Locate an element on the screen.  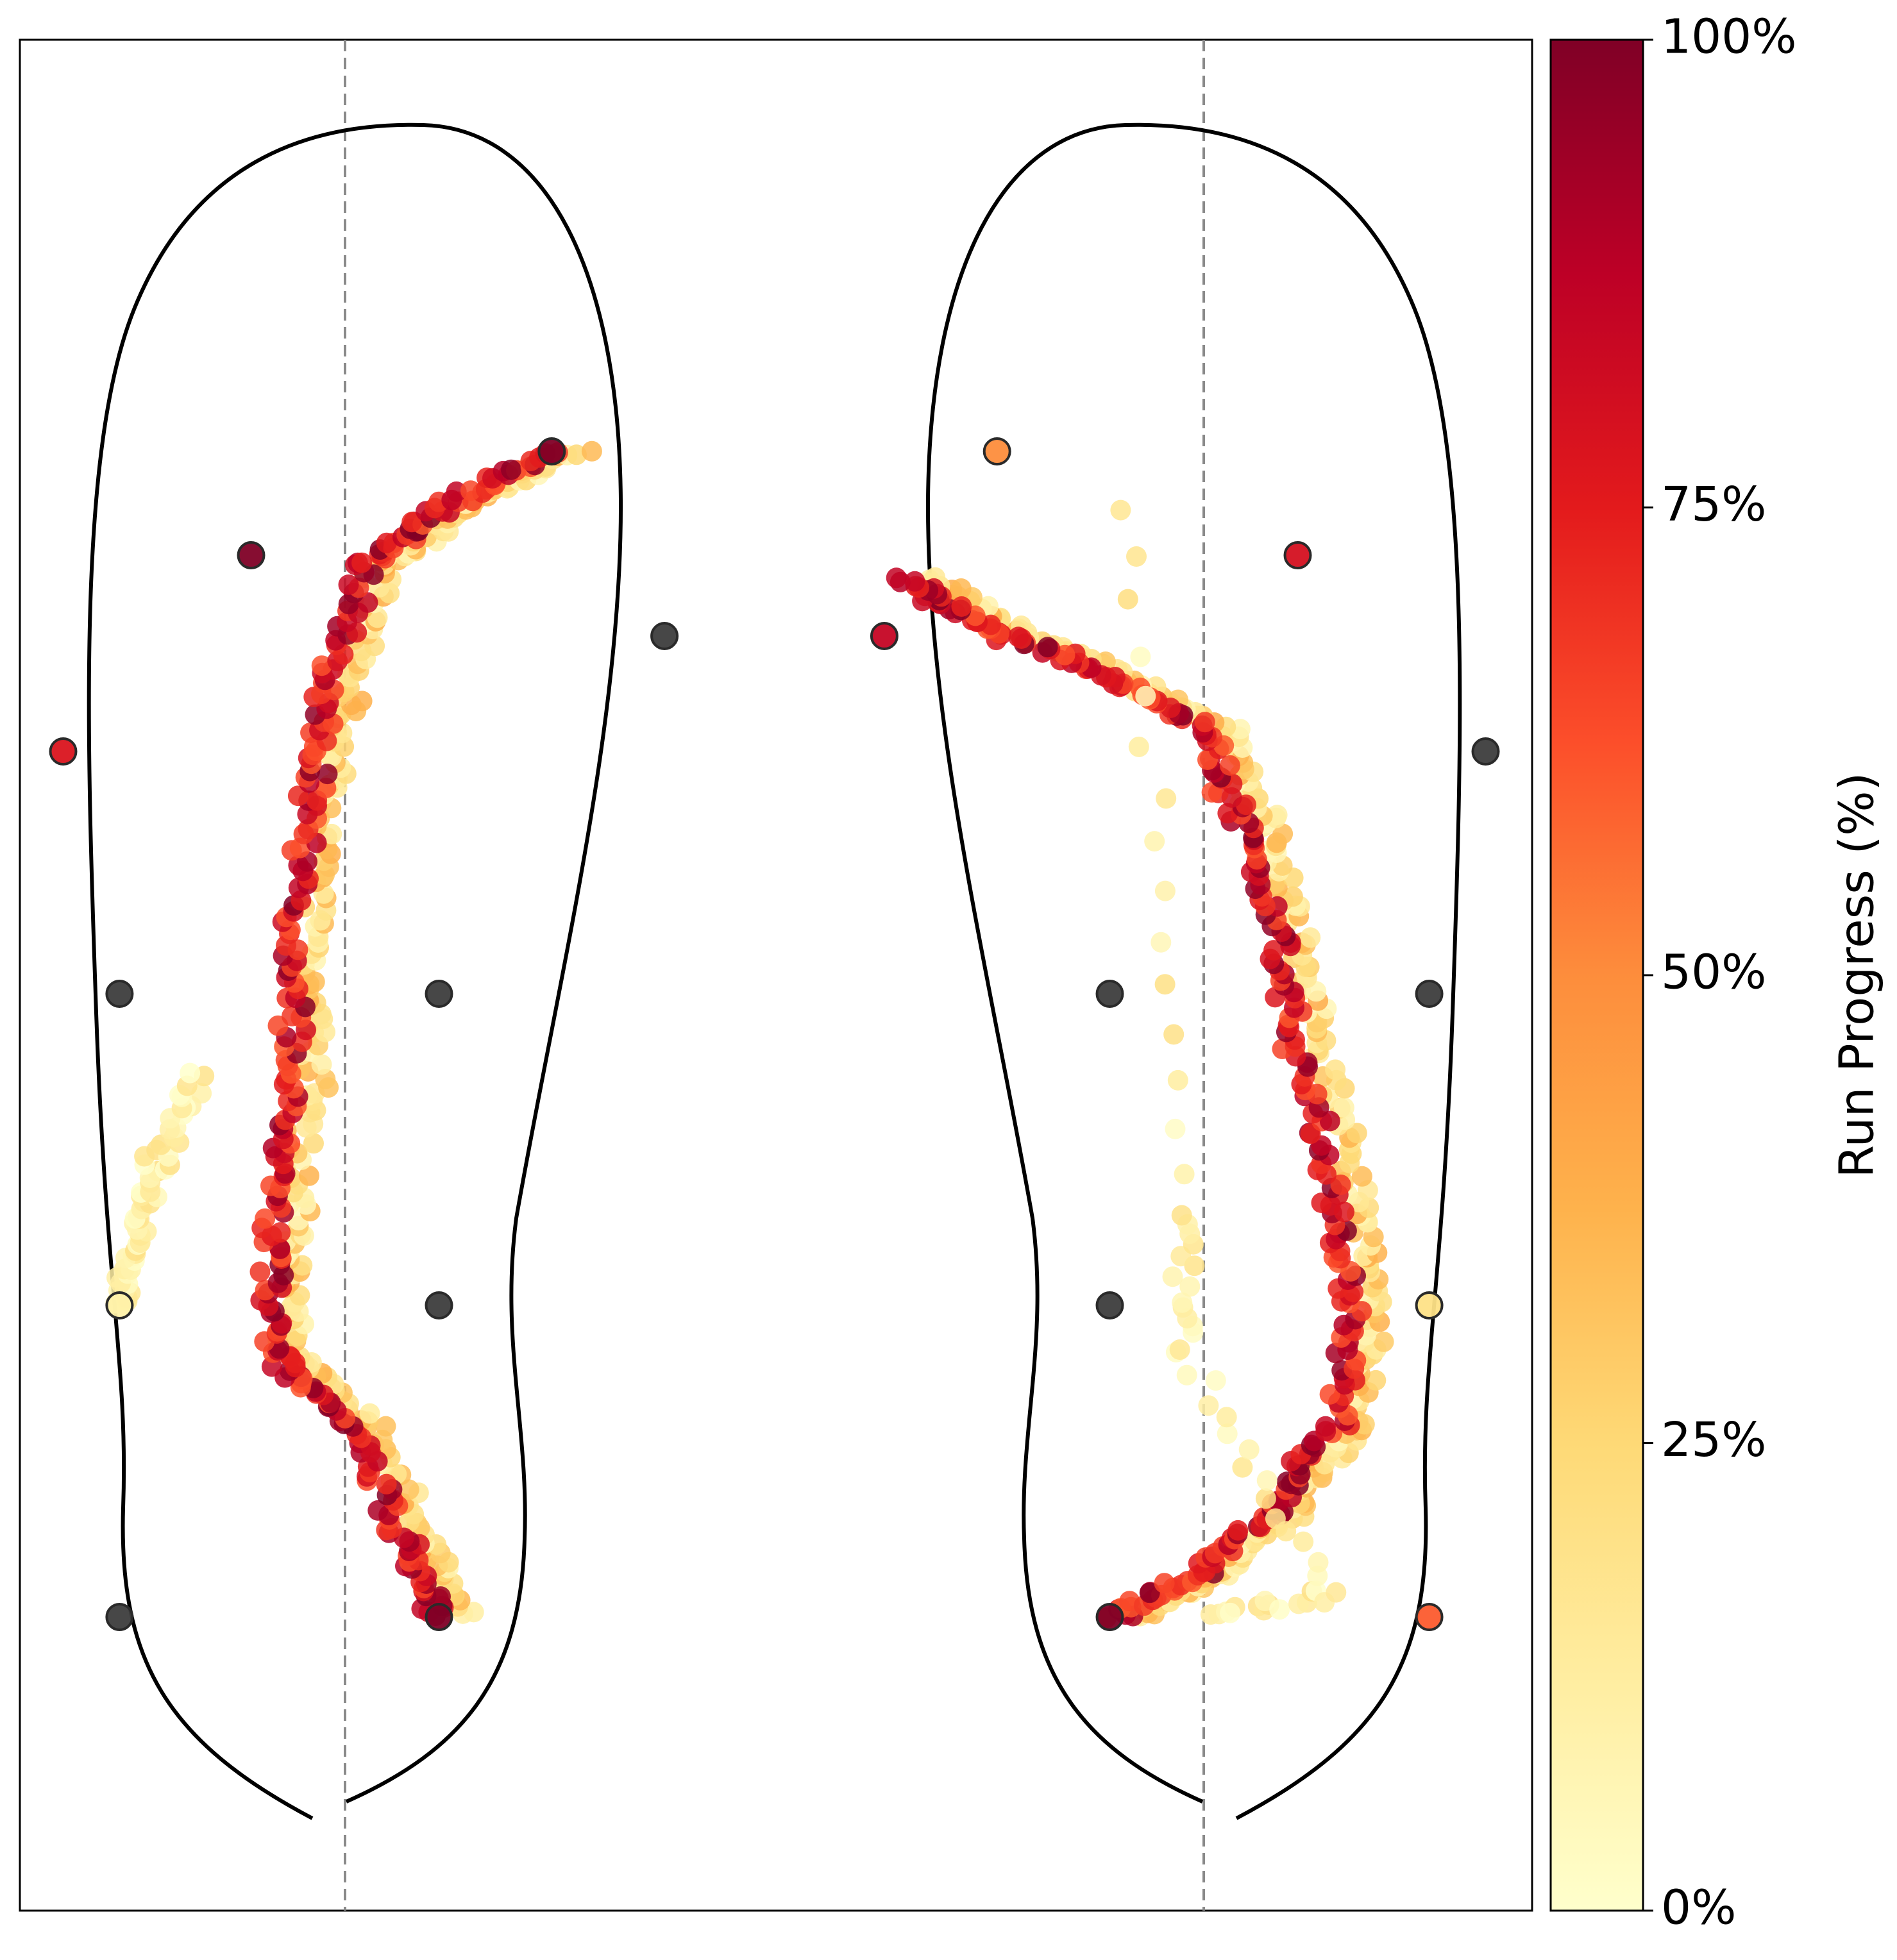
colorbar-tick-label: 75% is located at coordinates (1713, 504).